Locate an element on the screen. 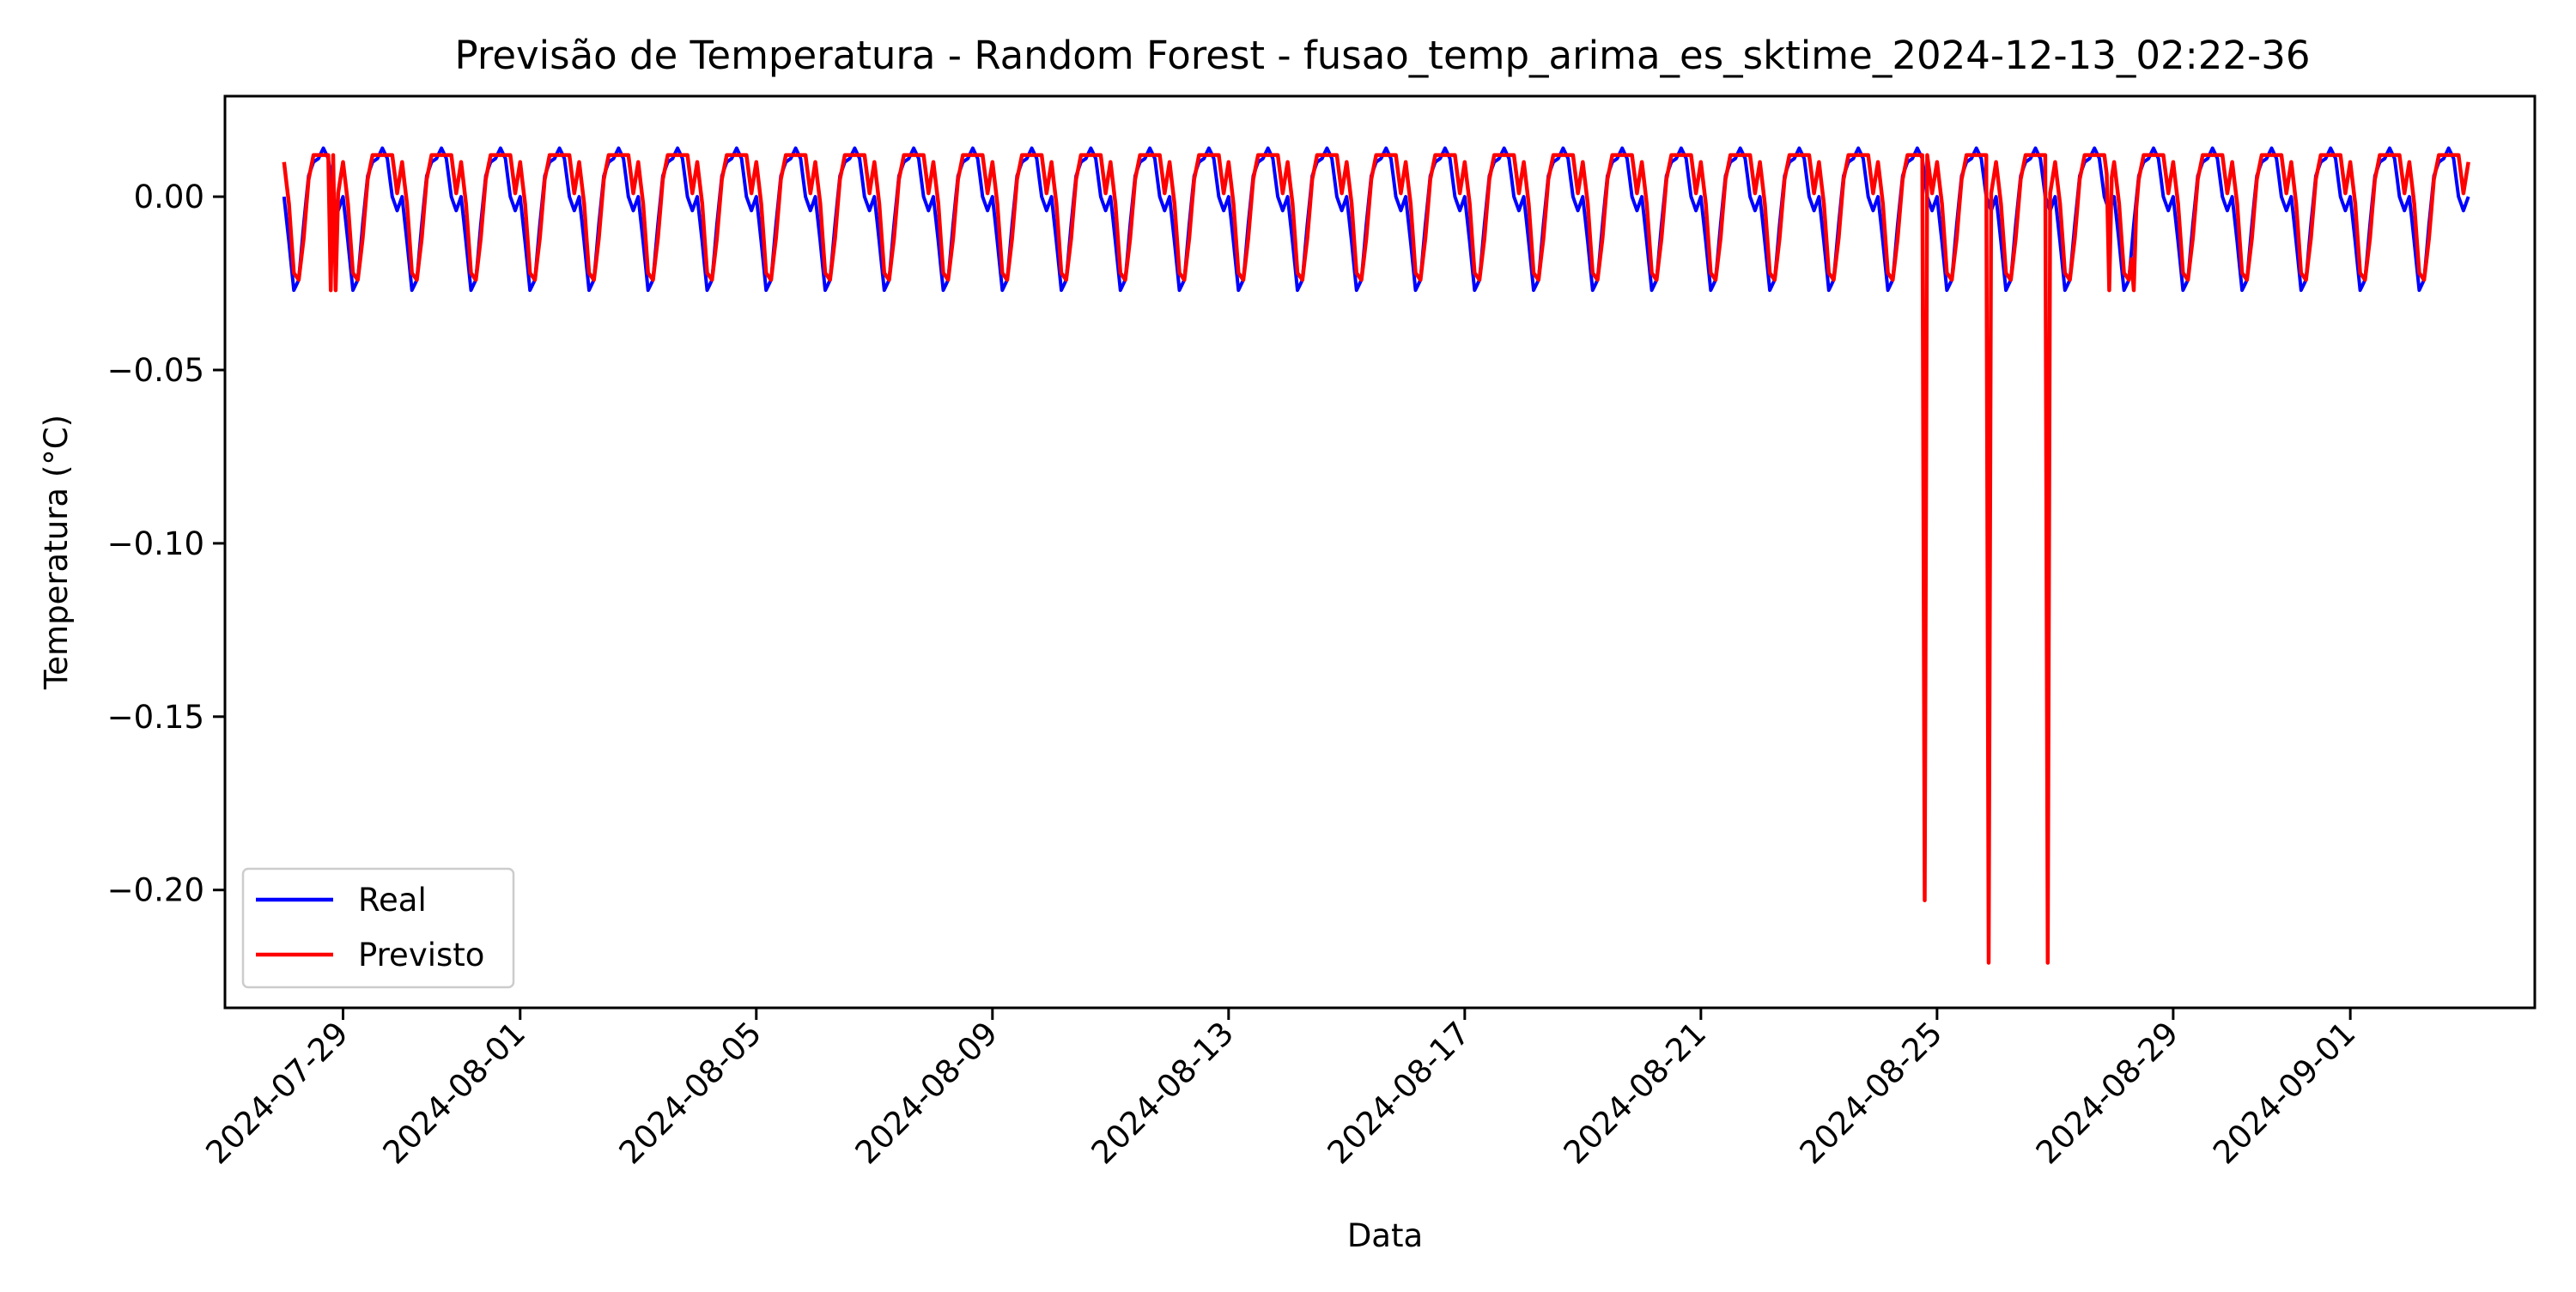  legend-label-real: Real is located at coordinates (392, 900).